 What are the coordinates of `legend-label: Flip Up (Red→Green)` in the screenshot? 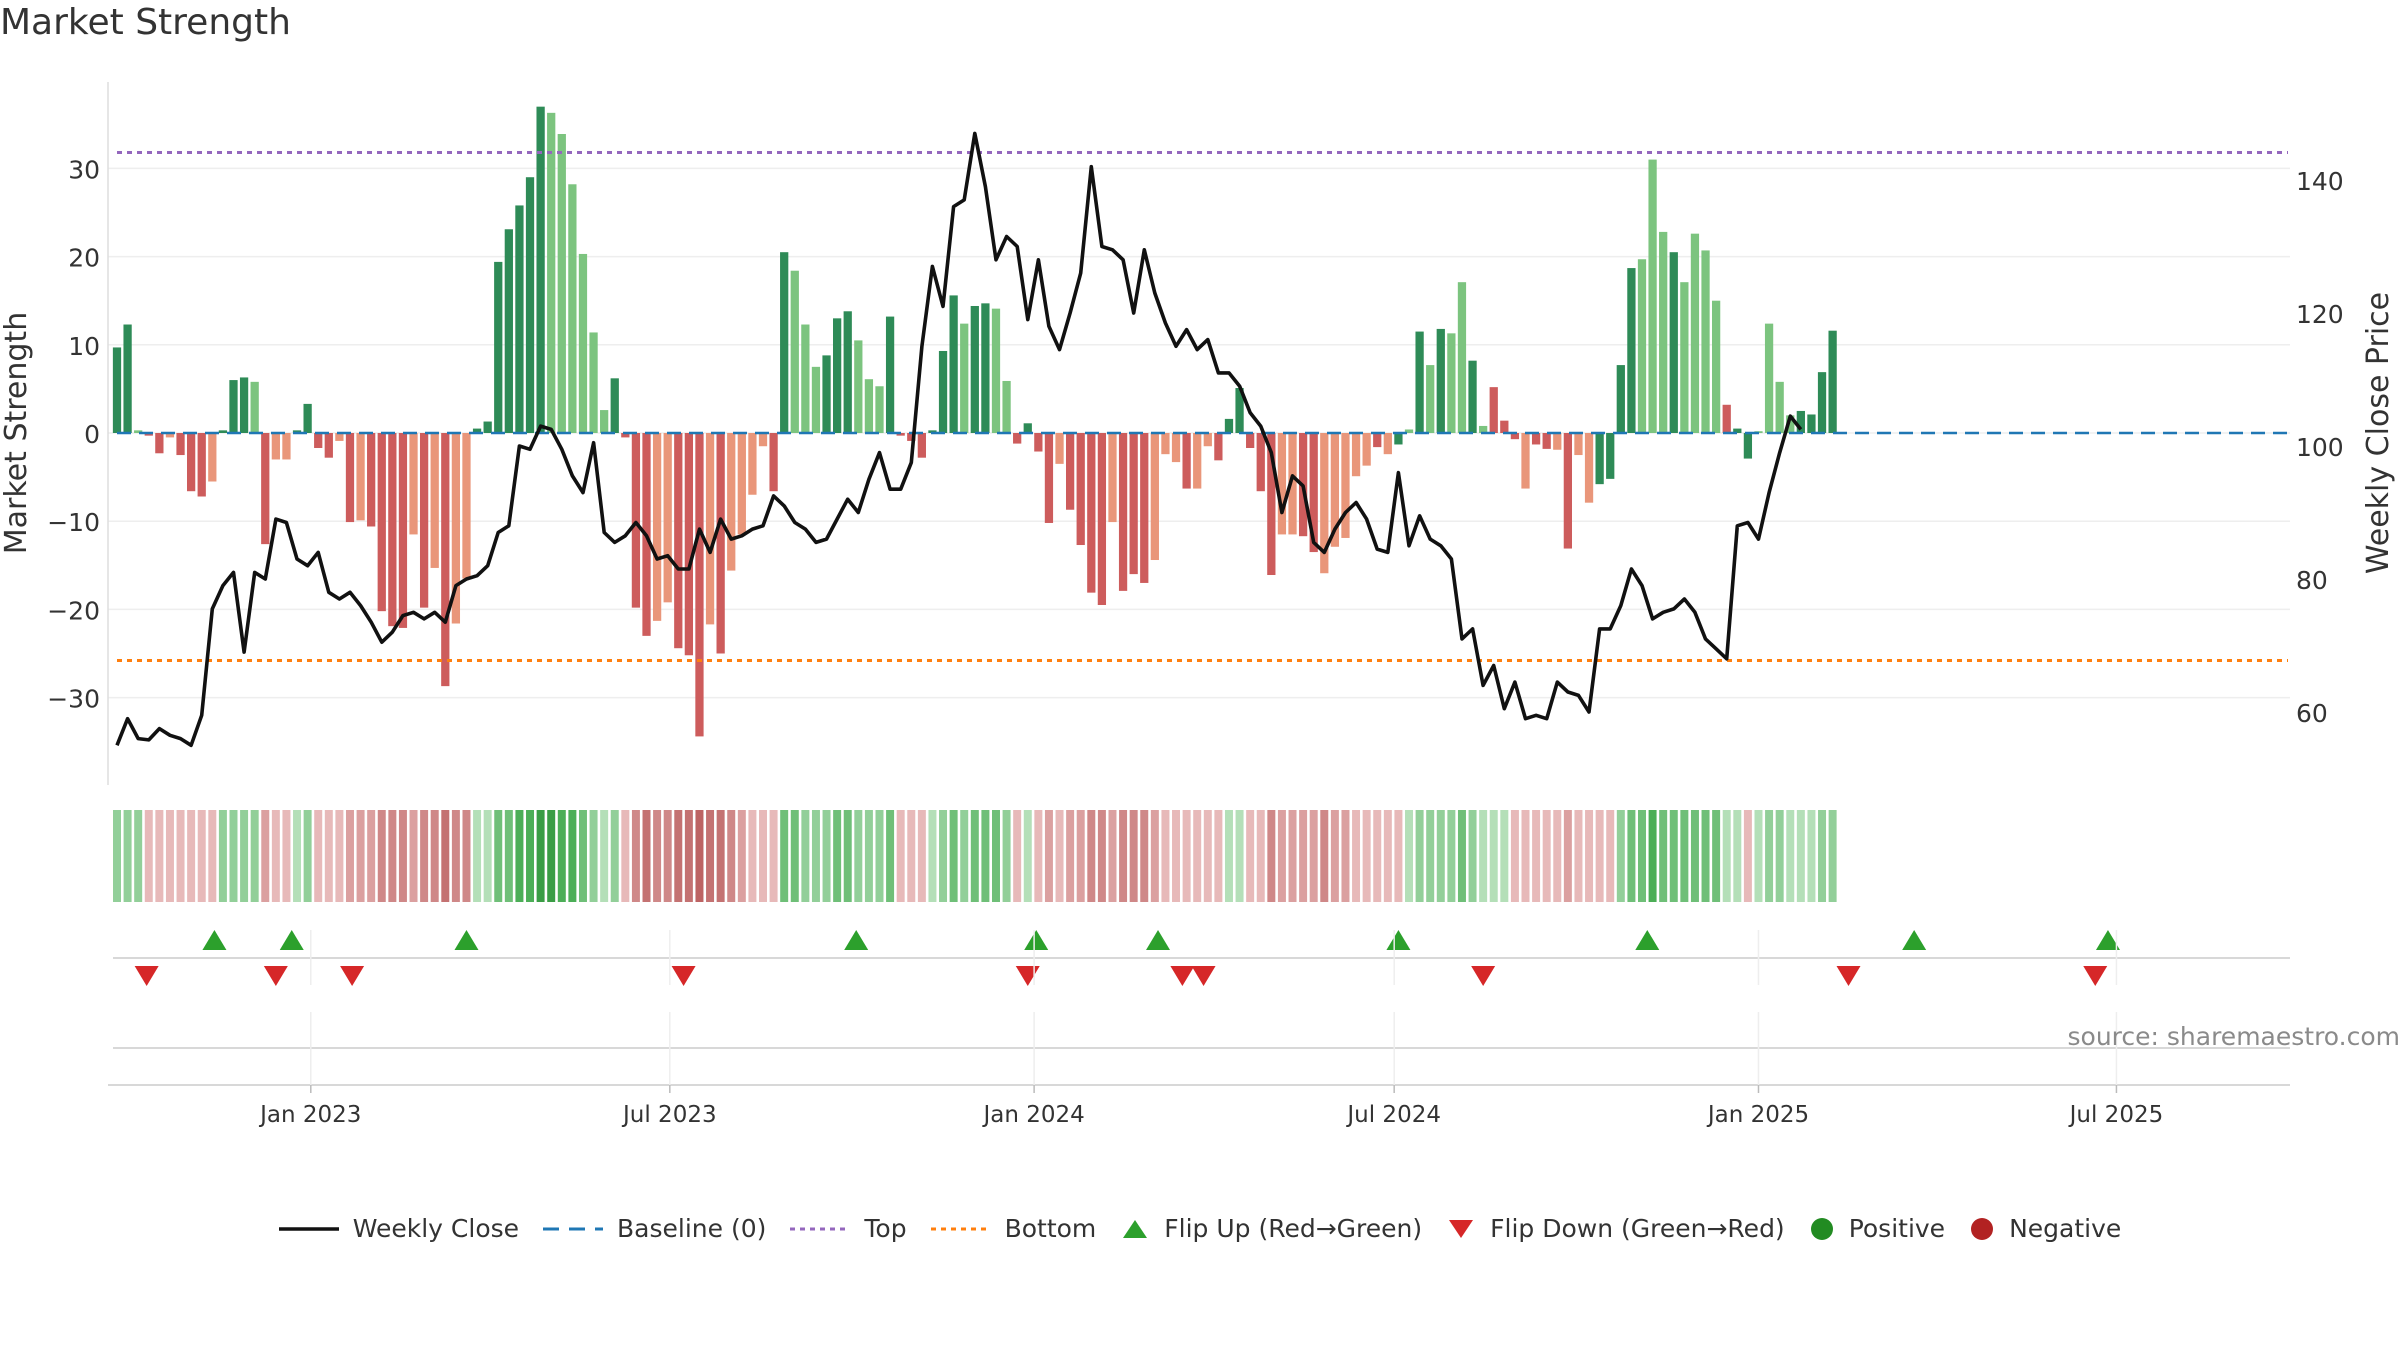 It's located at (1293, 1228).